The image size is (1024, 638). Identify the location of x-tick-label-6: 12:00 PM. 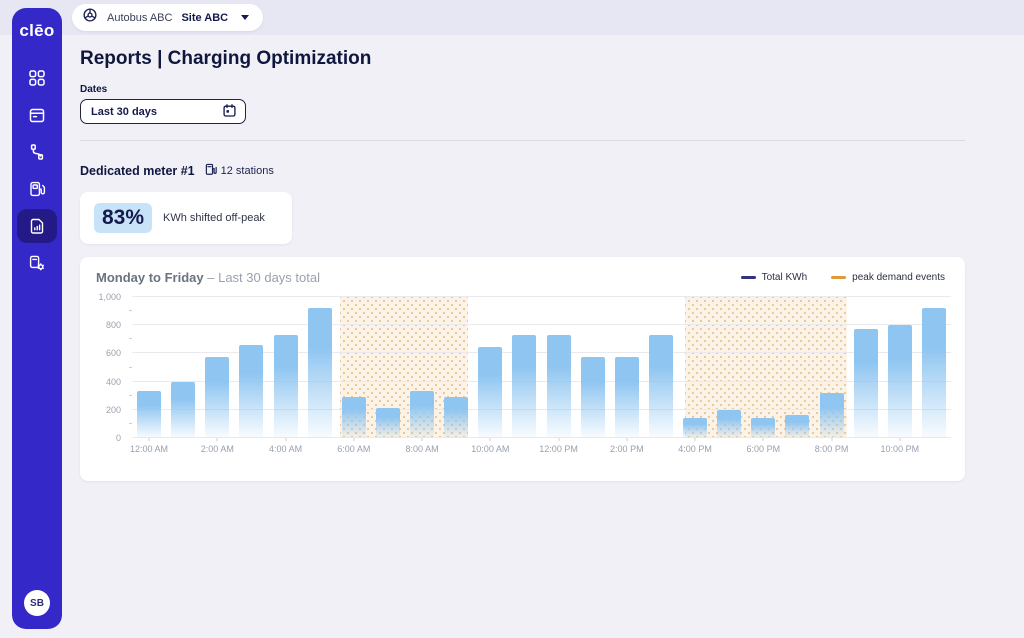
(558, 449).